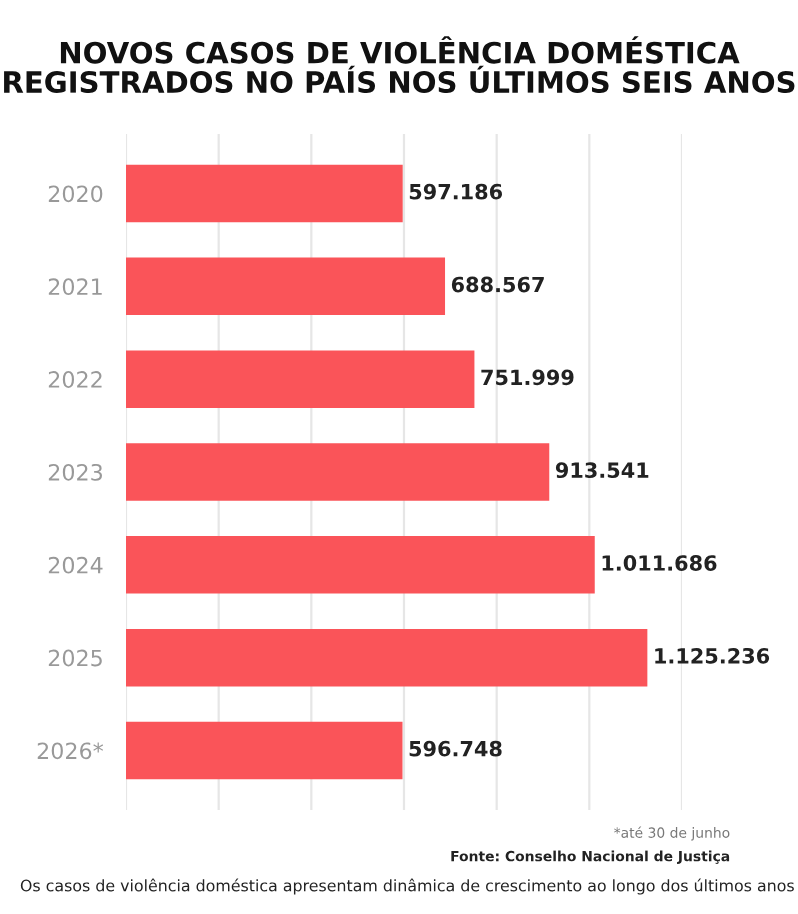  I want to click on y-tick-label: 2020, so click(75, 194).